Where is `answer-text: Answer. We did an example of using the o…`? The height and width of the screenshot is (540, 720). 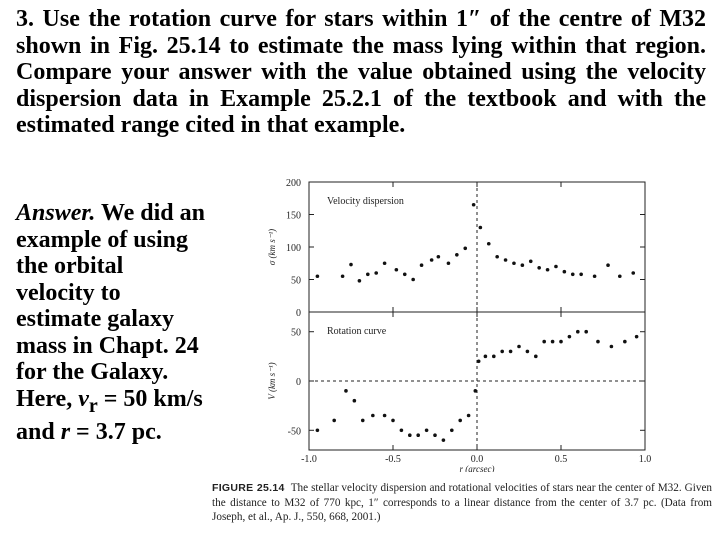 answer-text: Answer. We did an example of using the o… is located at coordinates (111, 322).